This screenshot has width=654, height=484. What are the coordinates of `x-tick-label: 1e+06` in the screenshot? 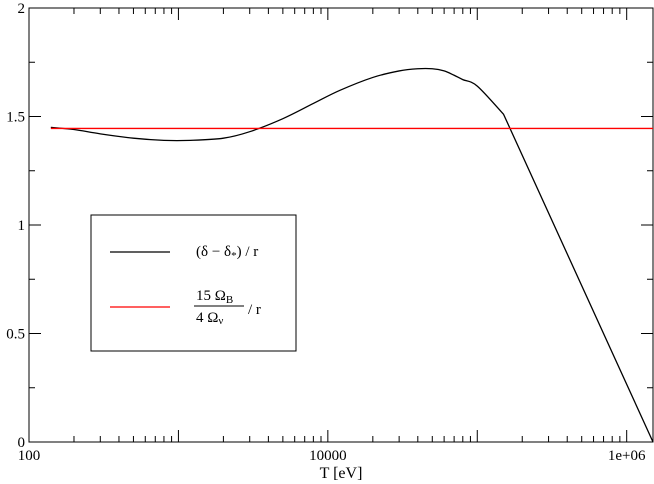 It's located at (627, 456).